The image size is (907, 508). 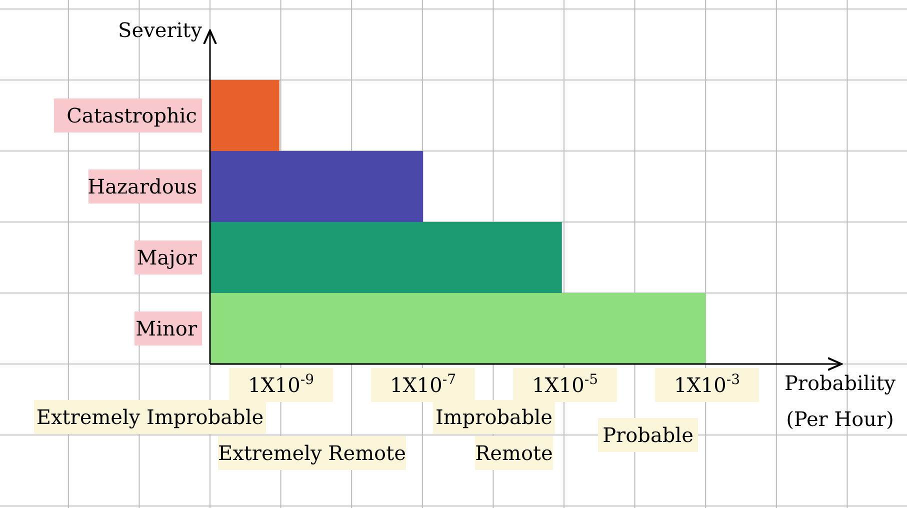 I want to click on y-tick-label: Minor, so click(x=167, y=328).